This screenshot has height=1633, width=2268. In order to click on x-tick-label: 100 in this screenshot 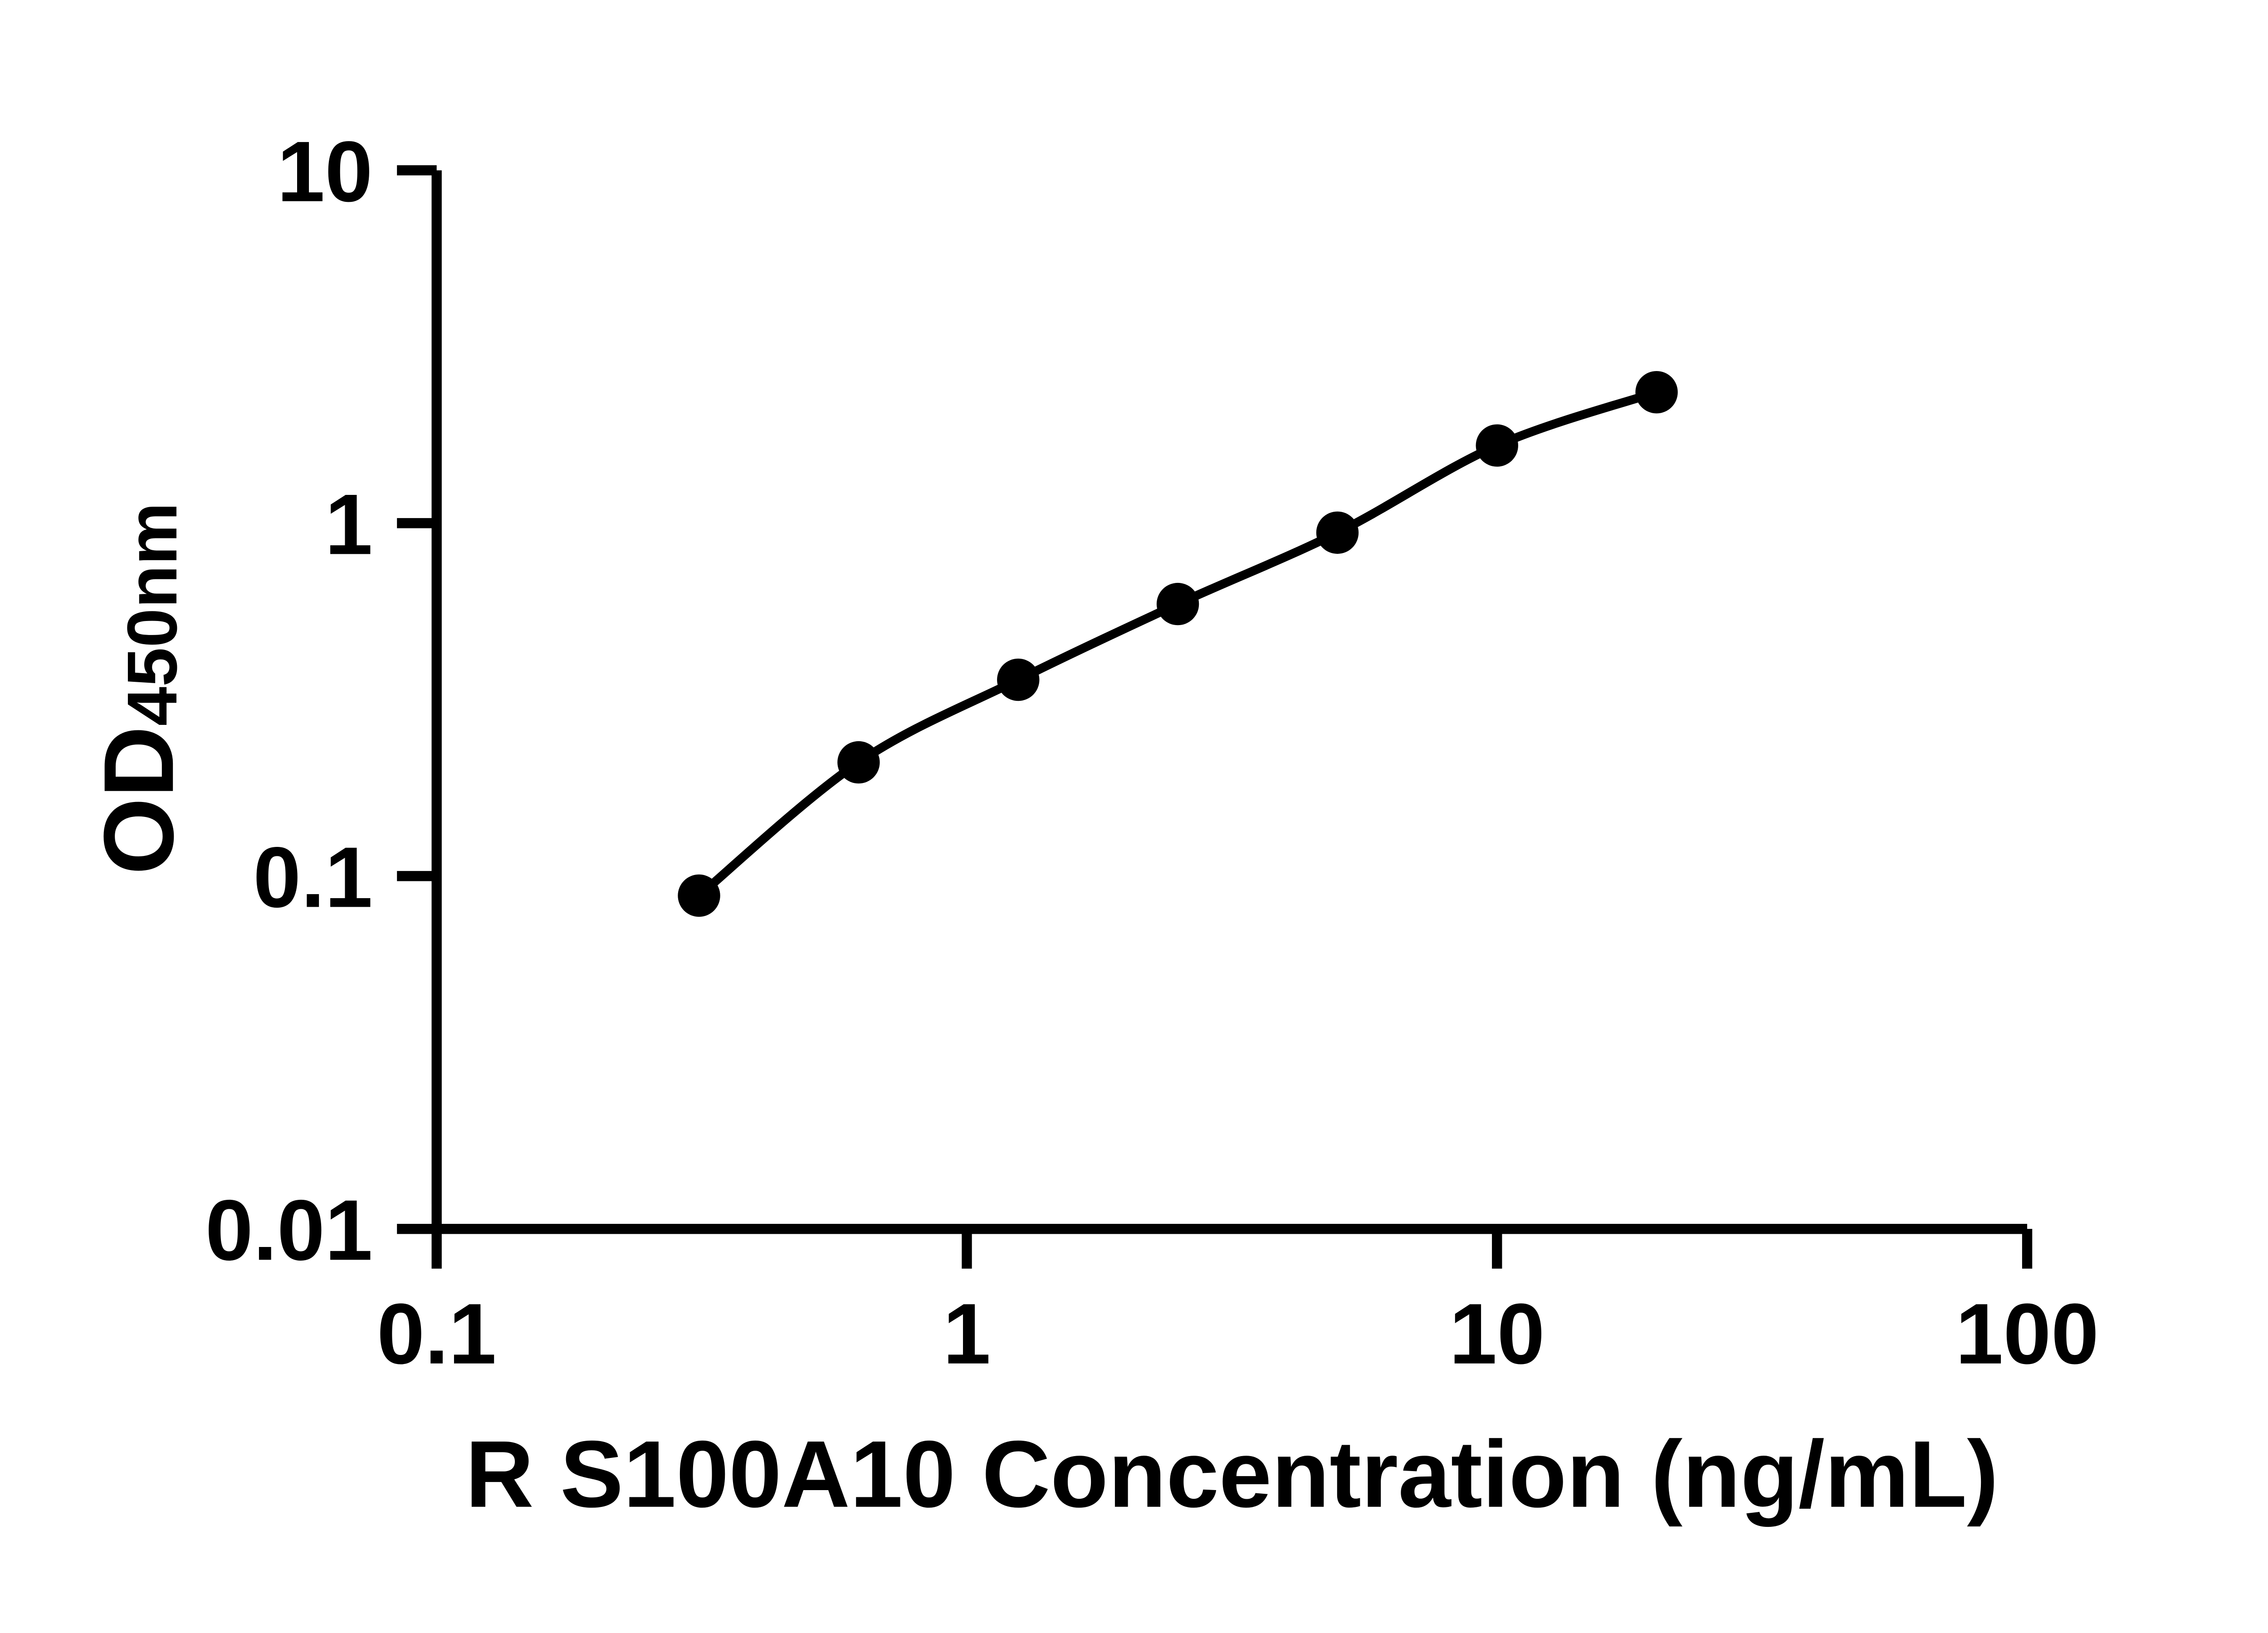, I will do `click(2027, 1334)`.